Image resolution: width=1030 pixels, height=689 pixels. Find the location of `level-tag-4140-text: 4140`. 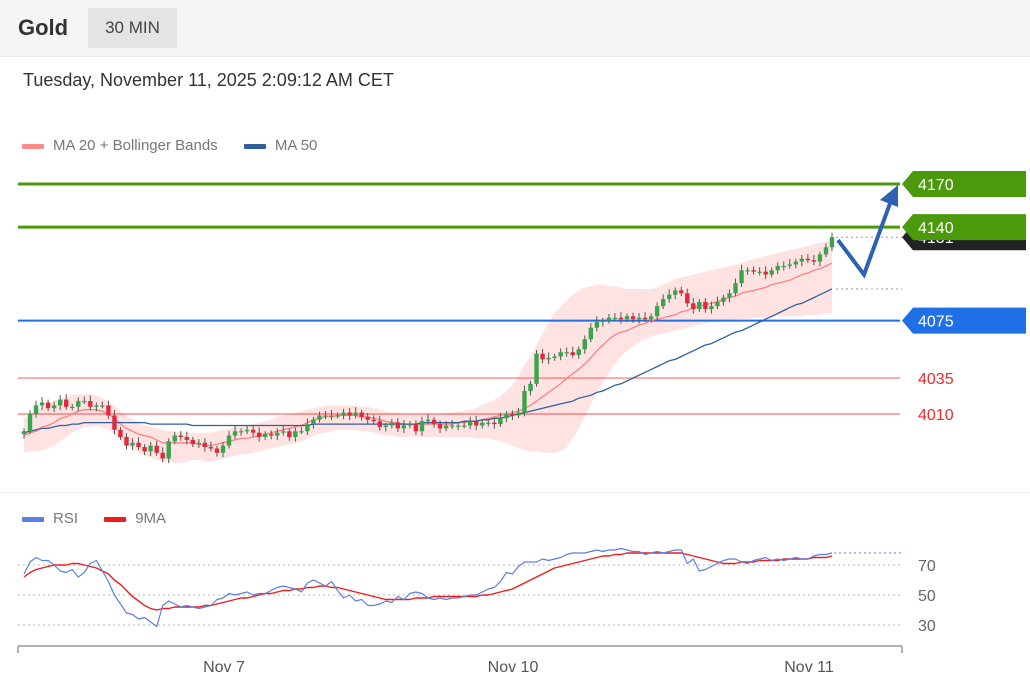

level-tag-4140-text: 4140 is located at coordinates (936, 228).